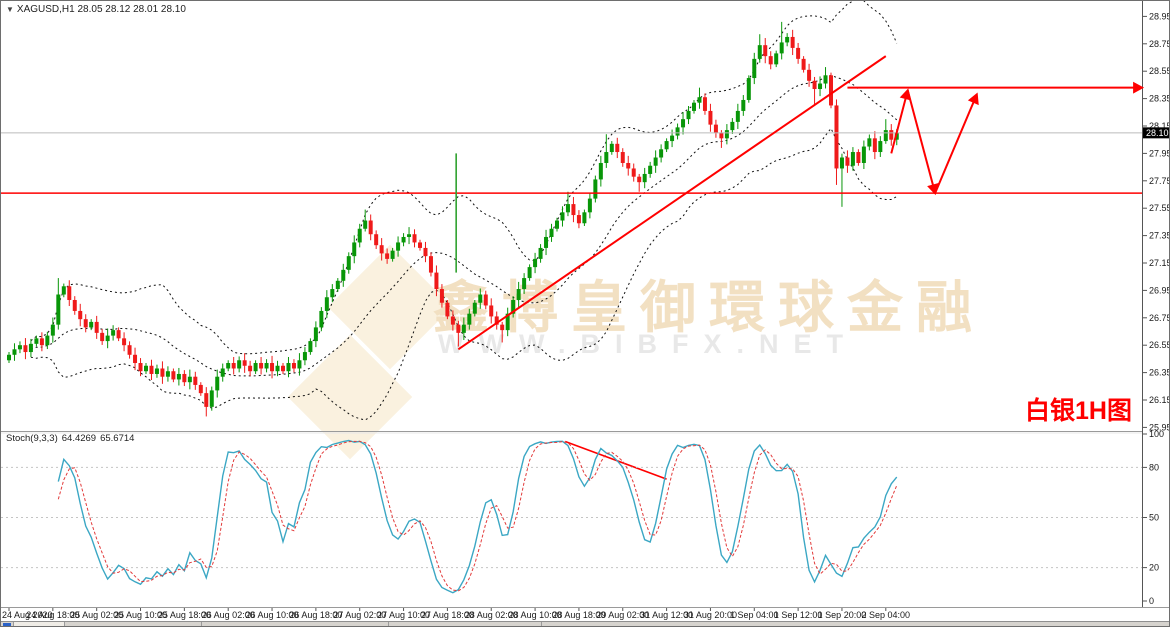 The width and height of the screenshot is (1170, 627). What do you see at coordinates (578, 615) in the screenshot?
I see `time-label: 28 Aug 18:00` at bounding box center [578, 615].